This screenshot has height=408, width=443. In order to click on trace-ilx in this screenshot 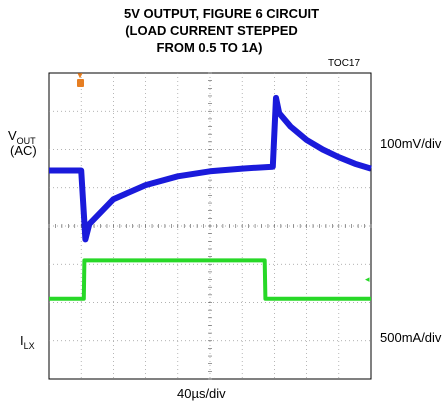, I will do `click(210, 279)`.